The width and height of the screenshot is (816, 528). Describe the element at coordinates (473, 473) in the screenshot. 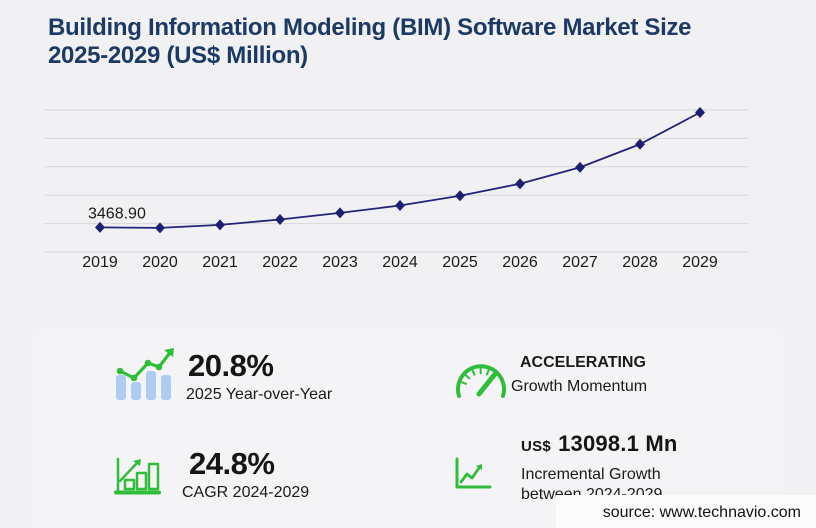

I see `axis-trend-icon` at that location.